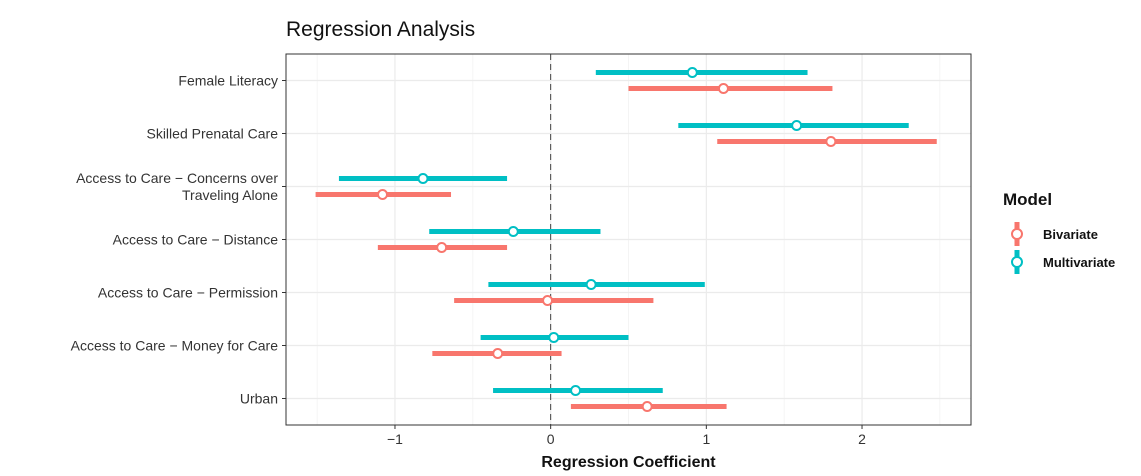  What do you see at coordinates (228, 81) in the screenshot?
I see `y-tick-label: Female Literacy` at bounding box center [228, 81].